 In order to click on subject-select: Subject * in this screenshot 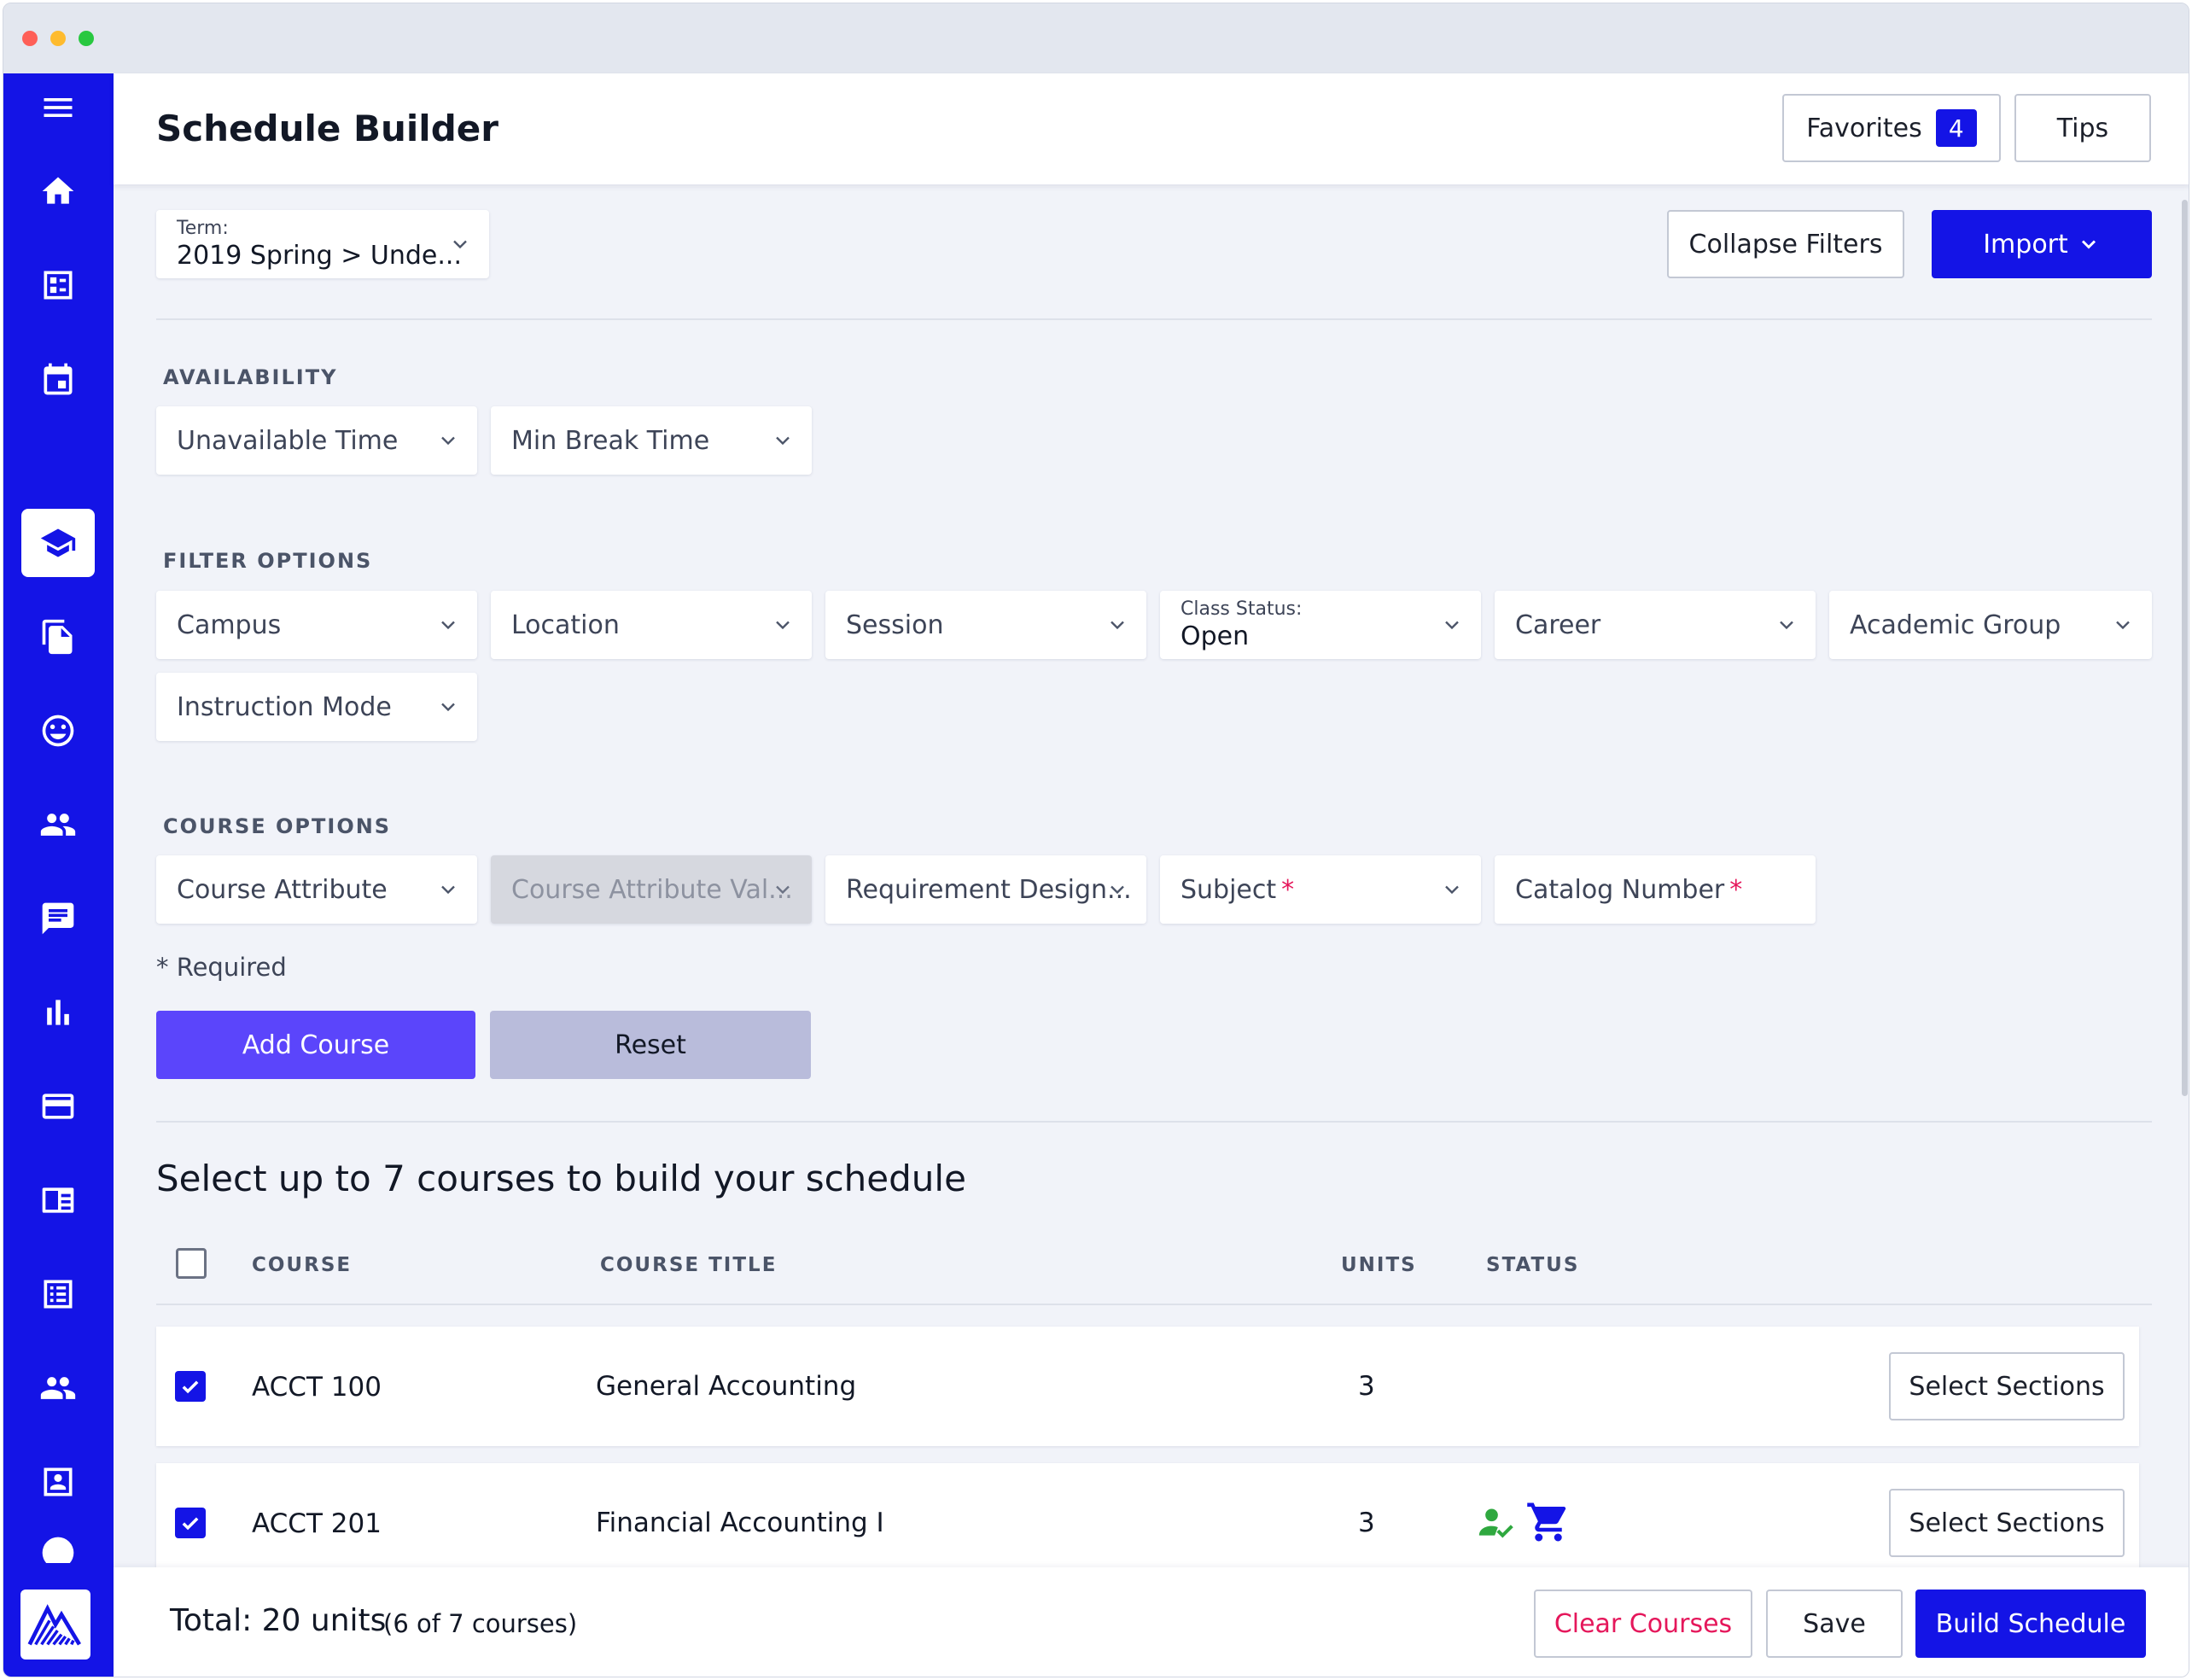, I will do `click(1320, 889)`.